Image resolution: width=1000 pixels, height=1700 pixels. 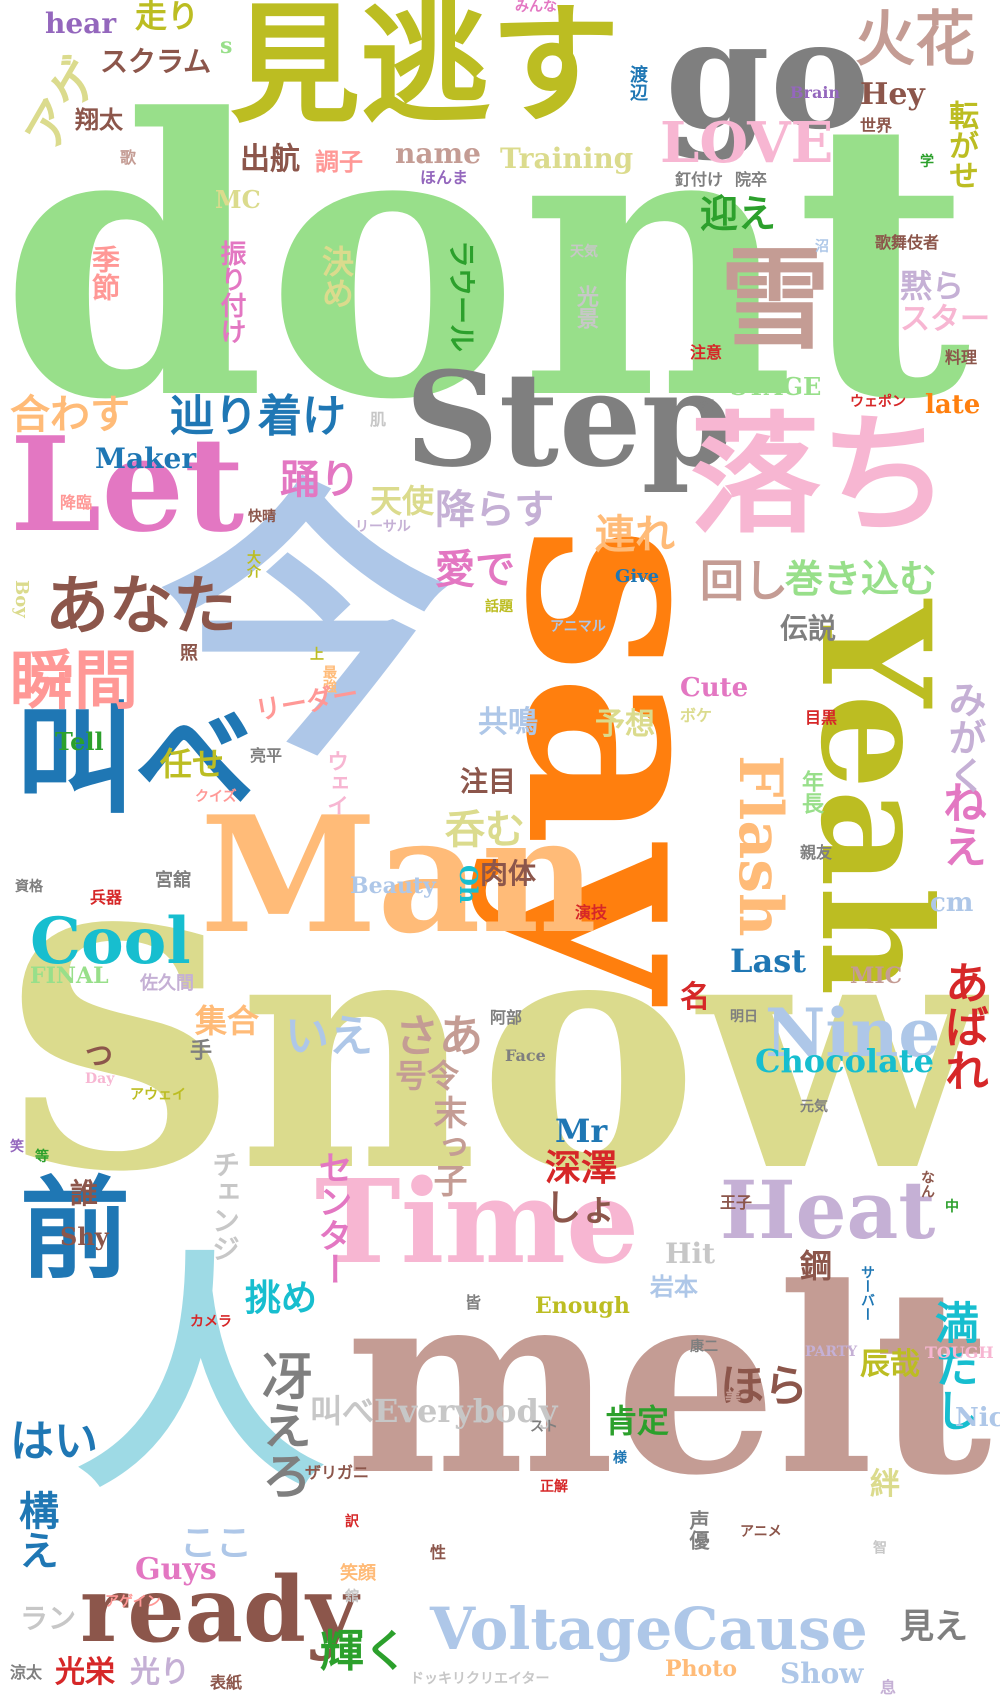 What do you see at coordinates (128, 157) in the screenshot?
I see `word: 歌` at bounding box center [128, 157].